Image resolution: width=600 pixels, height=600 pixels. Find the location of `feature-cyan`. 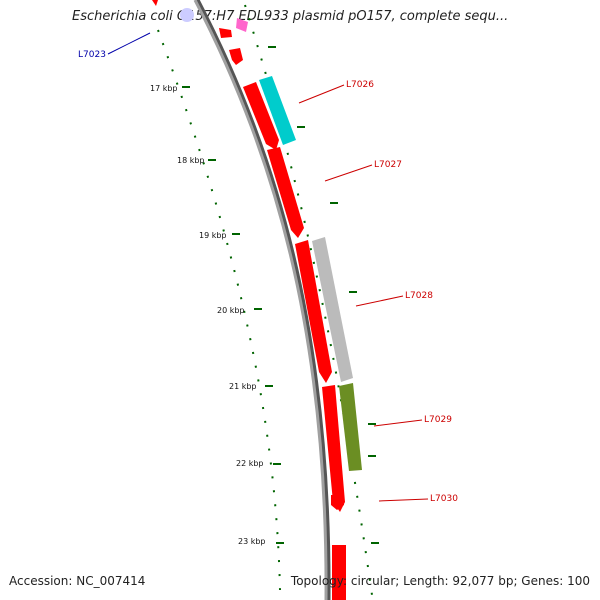

feature-cyan is located at coordinates (277, 110).